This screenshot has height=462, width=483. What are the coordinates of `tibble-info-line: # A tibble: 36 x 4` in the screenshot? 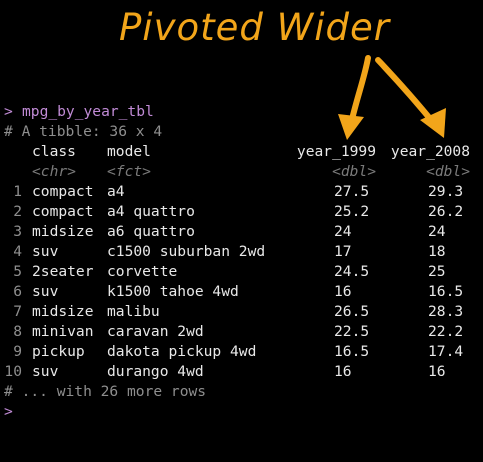 It's located at (241, 132).